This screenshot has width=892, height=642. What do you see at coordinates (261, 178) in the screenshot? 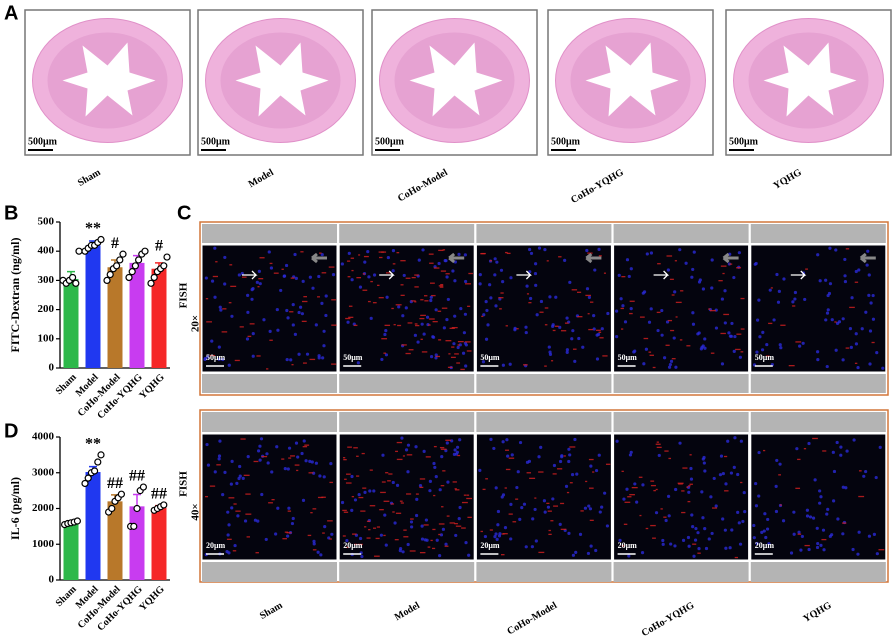
I see `group-label: Model` at bounding box center [261, 178].